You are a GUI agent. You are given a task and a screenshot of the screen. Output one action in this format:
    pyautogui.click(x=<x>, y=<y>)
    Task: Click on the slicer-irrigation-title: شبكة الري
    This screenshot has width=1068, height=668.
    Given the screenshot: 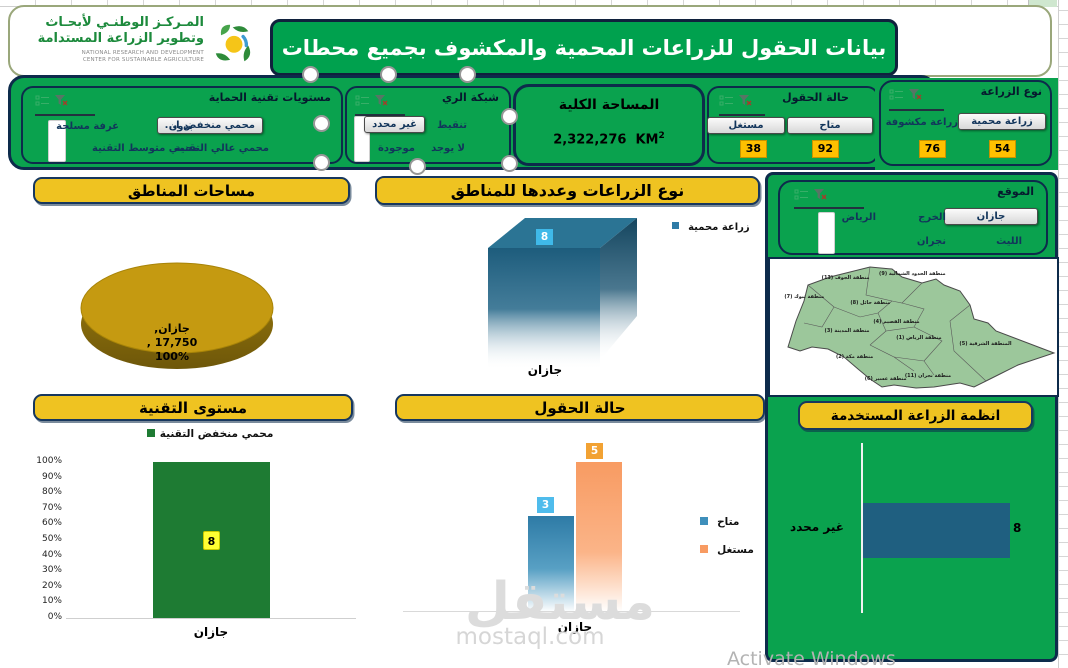 What is the action you would take?
    pyautogui.click(x=470, y=97)
    